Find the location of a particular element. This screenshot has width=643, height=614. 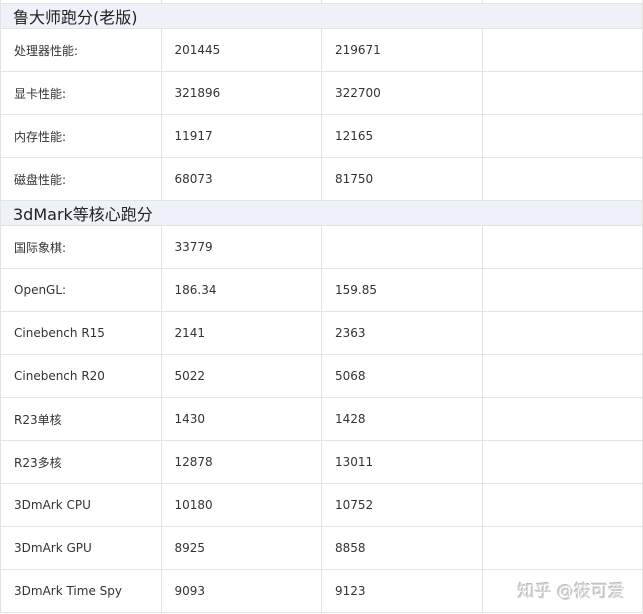

row-label: OpenGL: is located at coordinates (81, 290).